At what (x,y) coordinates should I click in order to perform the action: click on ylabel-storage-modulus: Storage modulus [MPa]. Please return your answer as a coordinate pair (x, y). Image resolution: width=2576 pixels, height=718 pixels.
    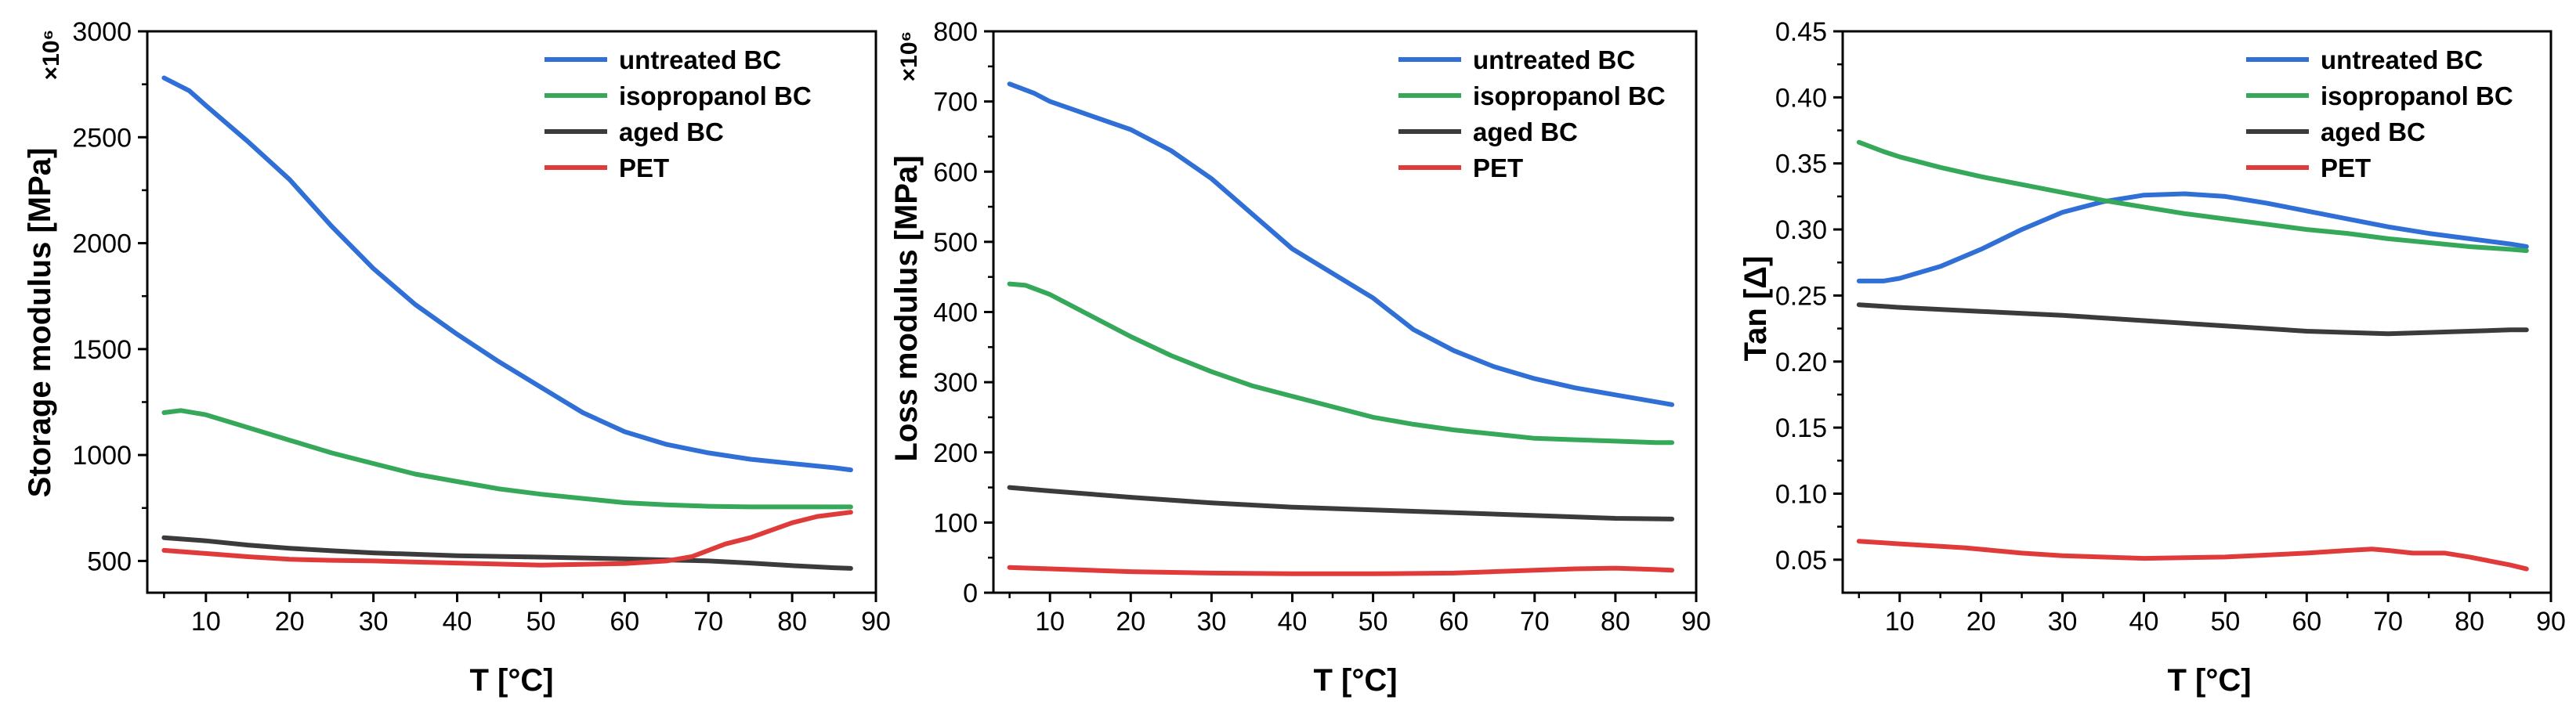
    Looking at the image, I should click on (40, 323).